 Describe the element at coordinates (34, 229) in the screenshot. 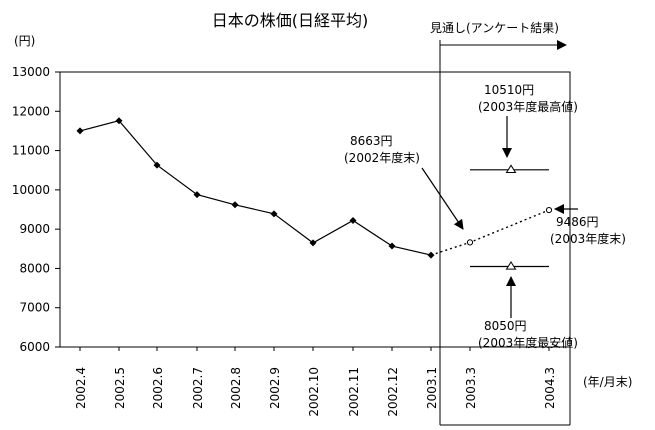

I see `y-tick-label: 9000` at that location.